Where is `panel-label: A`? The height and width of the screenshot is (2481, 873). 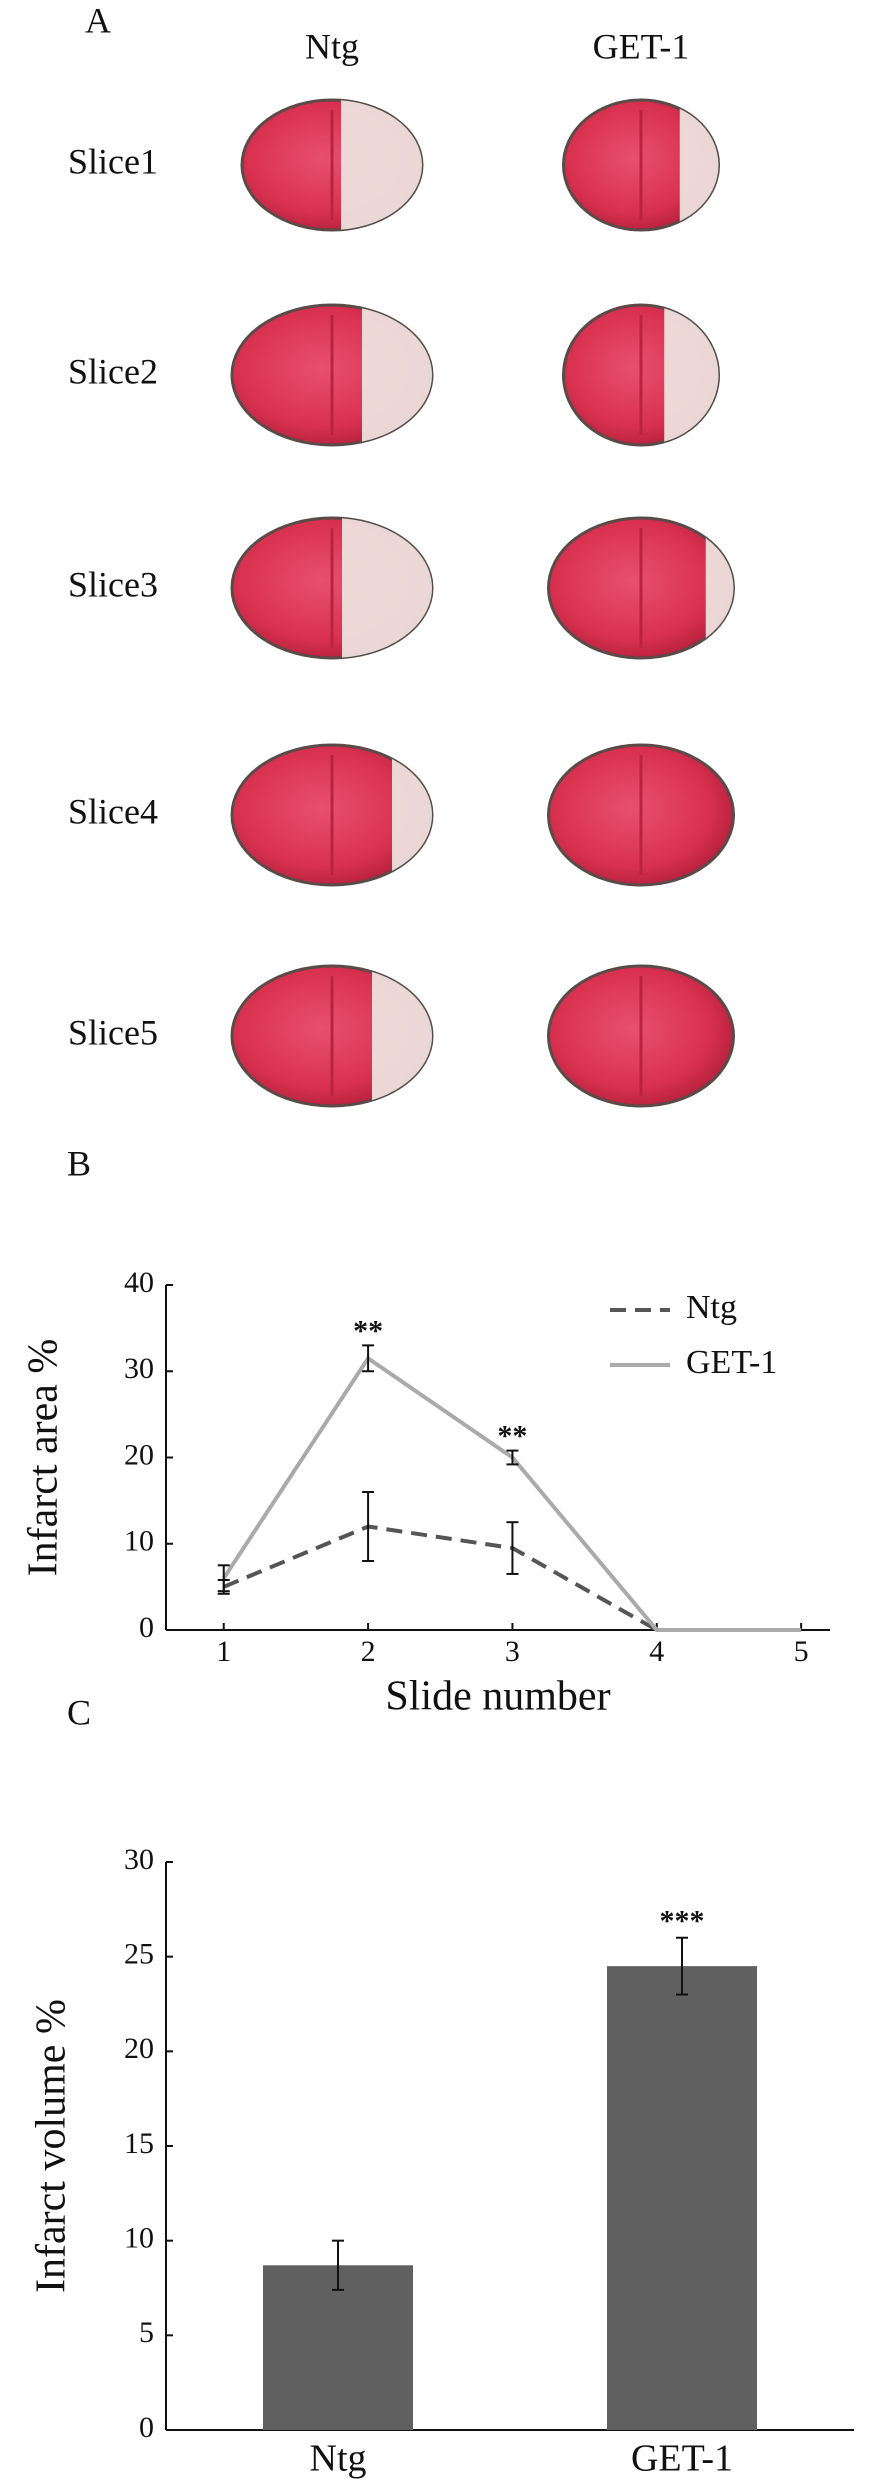
panel-label: A is located at coordinates (98, 20).